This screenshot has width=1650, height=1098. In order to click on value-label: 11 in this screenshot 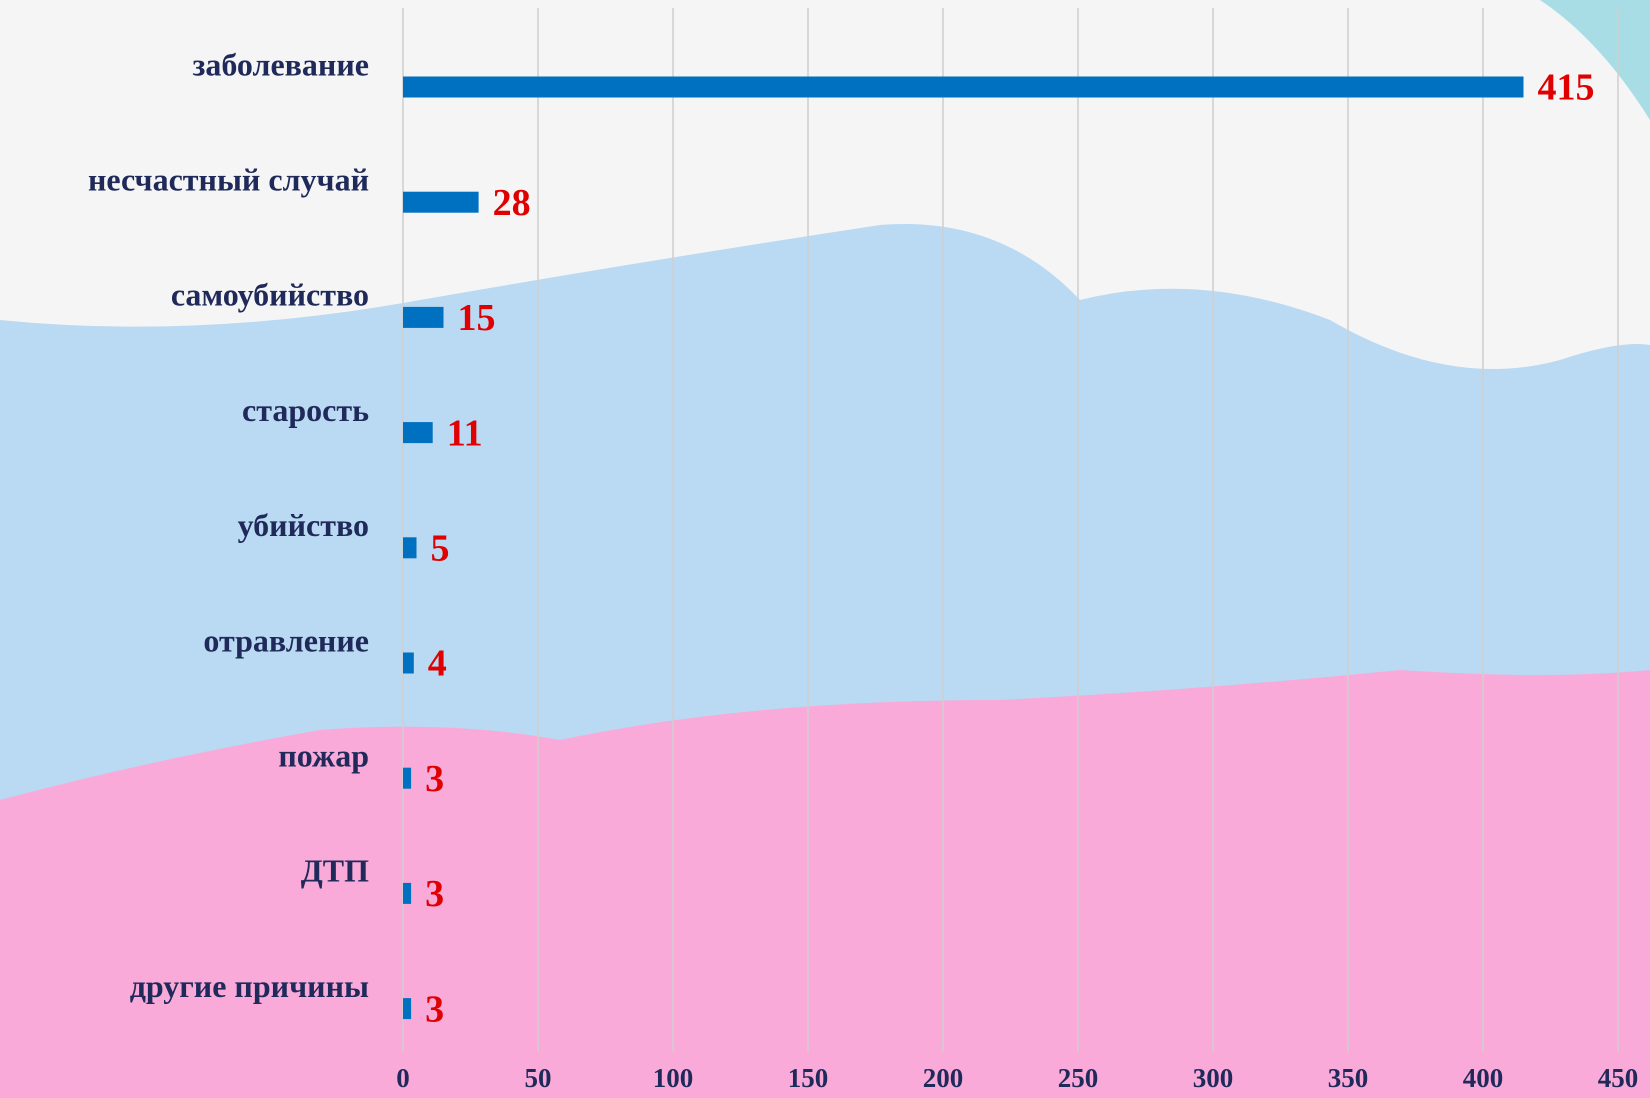, I will do `click(465, 433)`.